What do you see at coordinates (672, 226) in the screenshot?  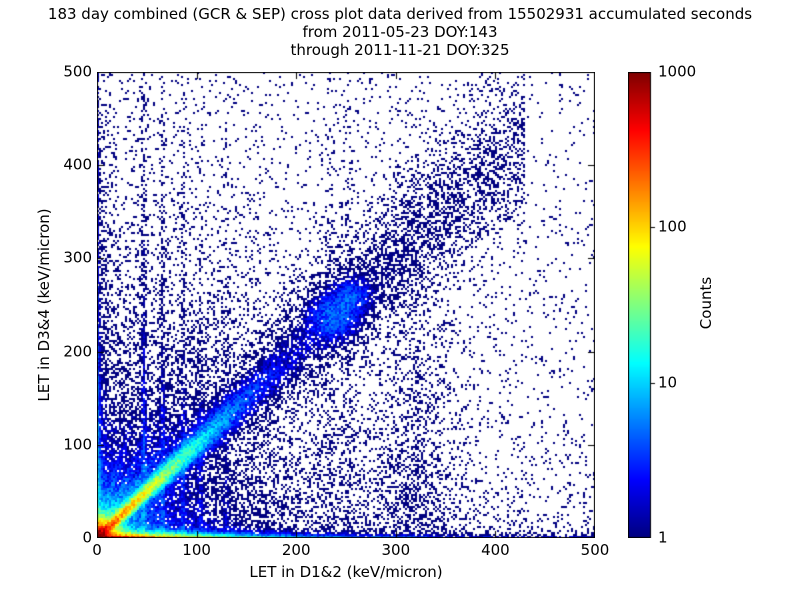 I see `colorbar-tick-label: 100` at bounding box center [672, 226].